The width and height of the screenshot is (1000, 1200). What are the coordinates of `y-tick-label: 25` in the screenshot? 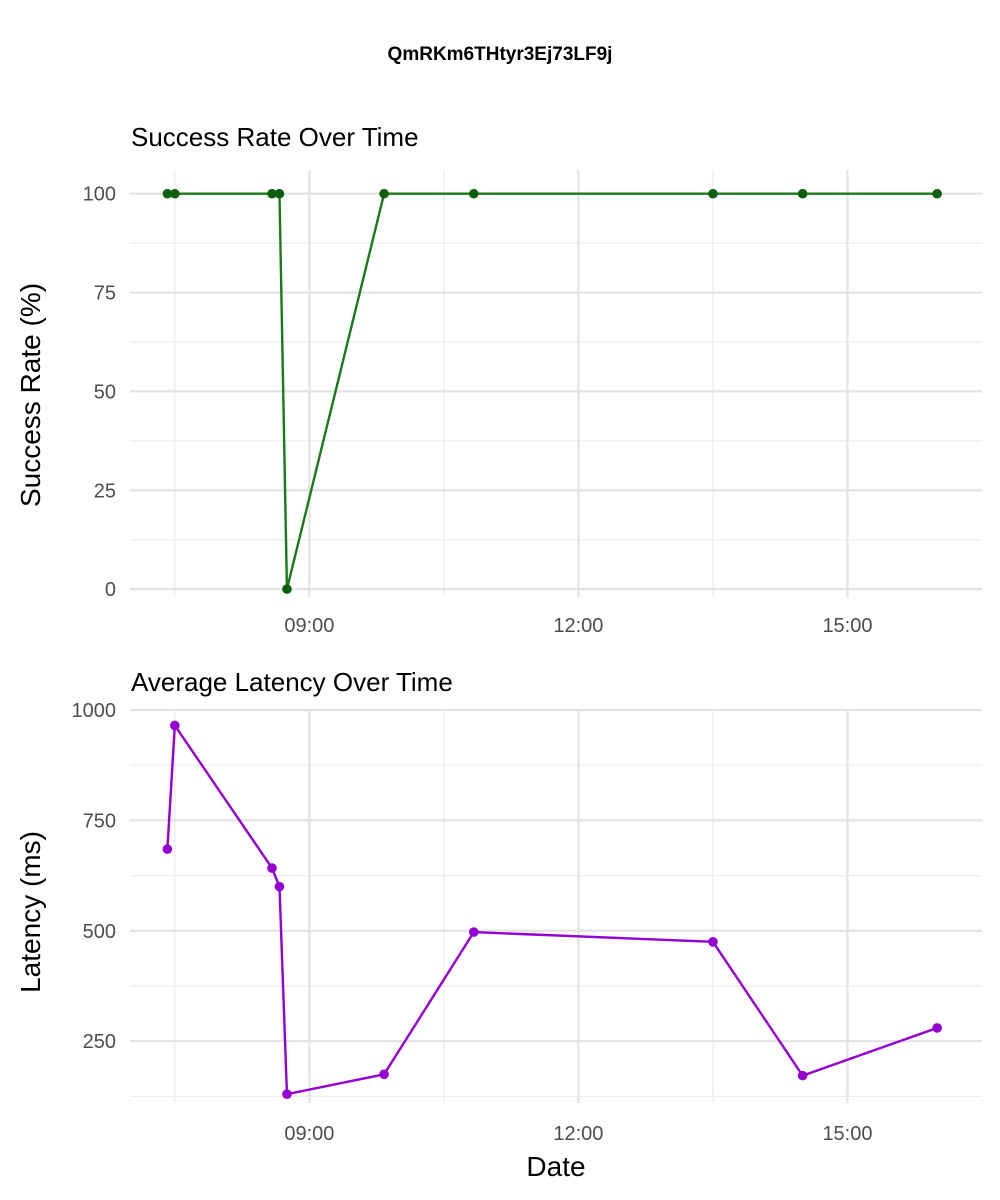 It's located at (105, 491).